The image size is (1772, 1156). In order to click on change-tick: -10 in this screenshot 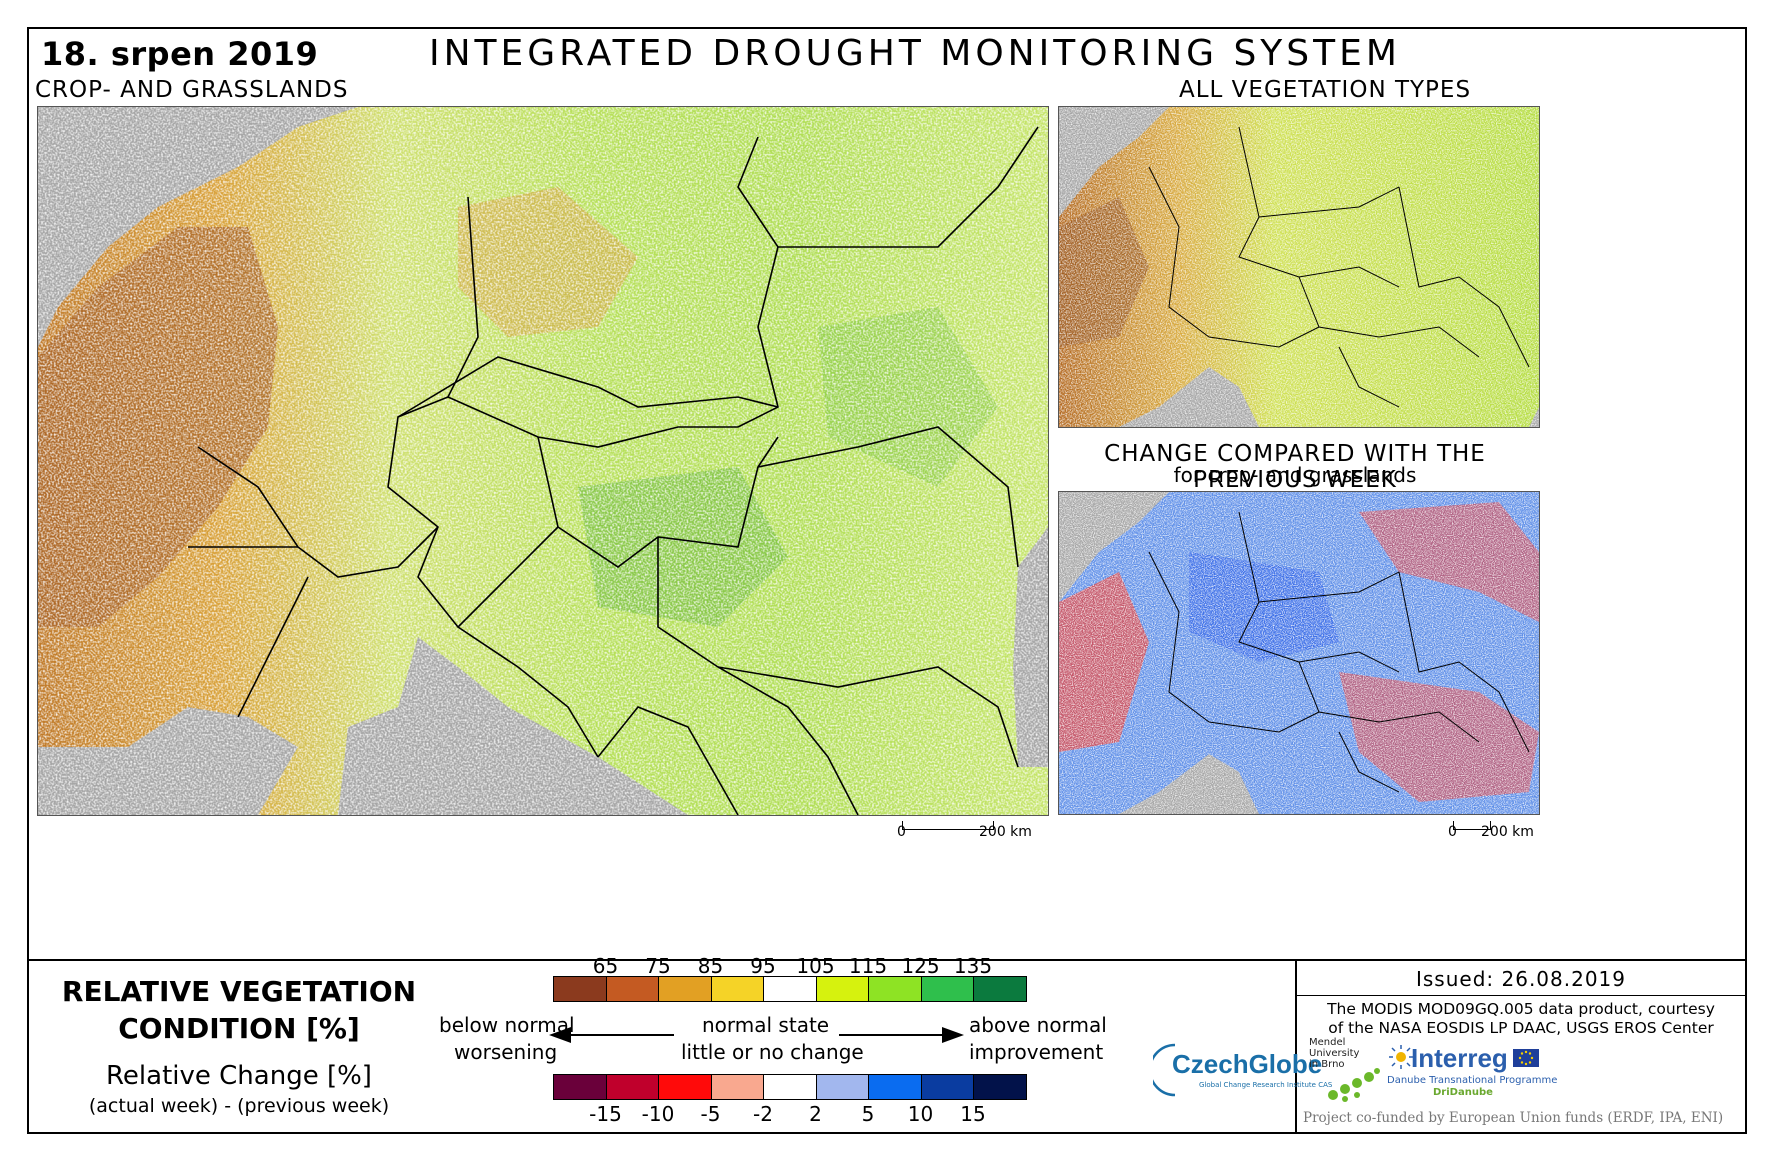, I will do `click(658, 1114)`.